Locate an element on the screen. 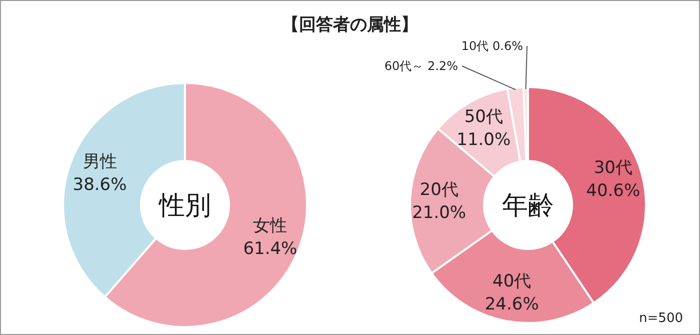 The width and height of the screenshot is (700, 335). slice-label: 30代 is located at coordinates (613, 168).